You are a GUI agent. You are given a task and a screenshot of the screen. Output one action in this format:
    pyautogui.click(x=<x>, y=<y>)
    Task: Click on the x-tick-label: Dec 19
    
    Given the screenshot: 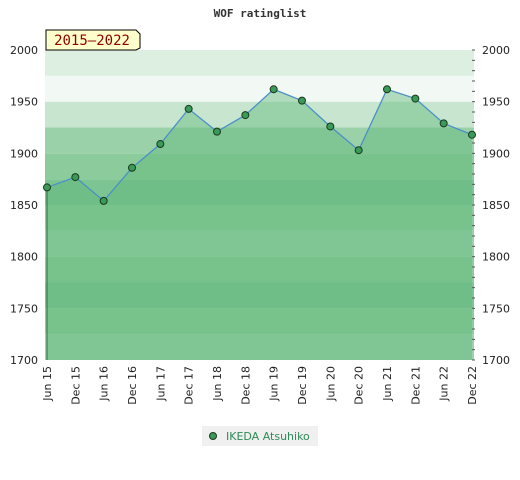 What is the action you would take?
    pyautogui.click(x=302, y=385)
    